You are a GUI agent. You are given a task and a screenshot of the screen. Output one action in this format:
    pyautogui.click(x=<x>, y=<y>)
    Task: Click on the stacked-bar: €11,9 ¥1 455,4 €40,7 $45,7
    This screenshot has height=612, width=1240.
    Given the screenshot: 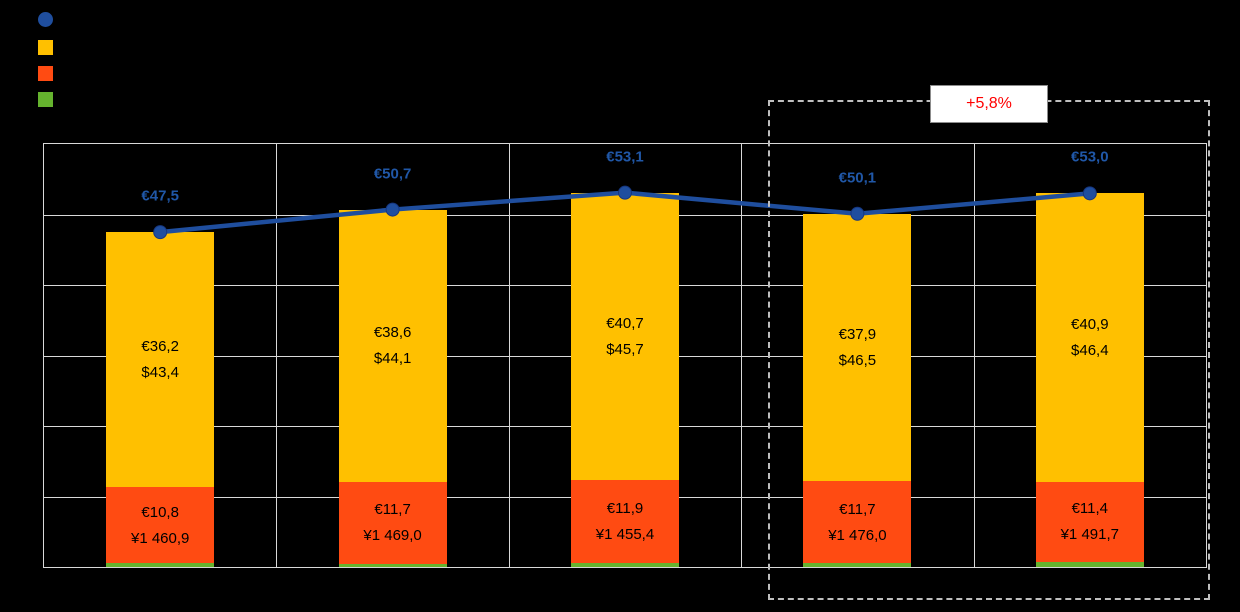 What is the action you would take?
    pyautogui.click(x=625, y=355)
    